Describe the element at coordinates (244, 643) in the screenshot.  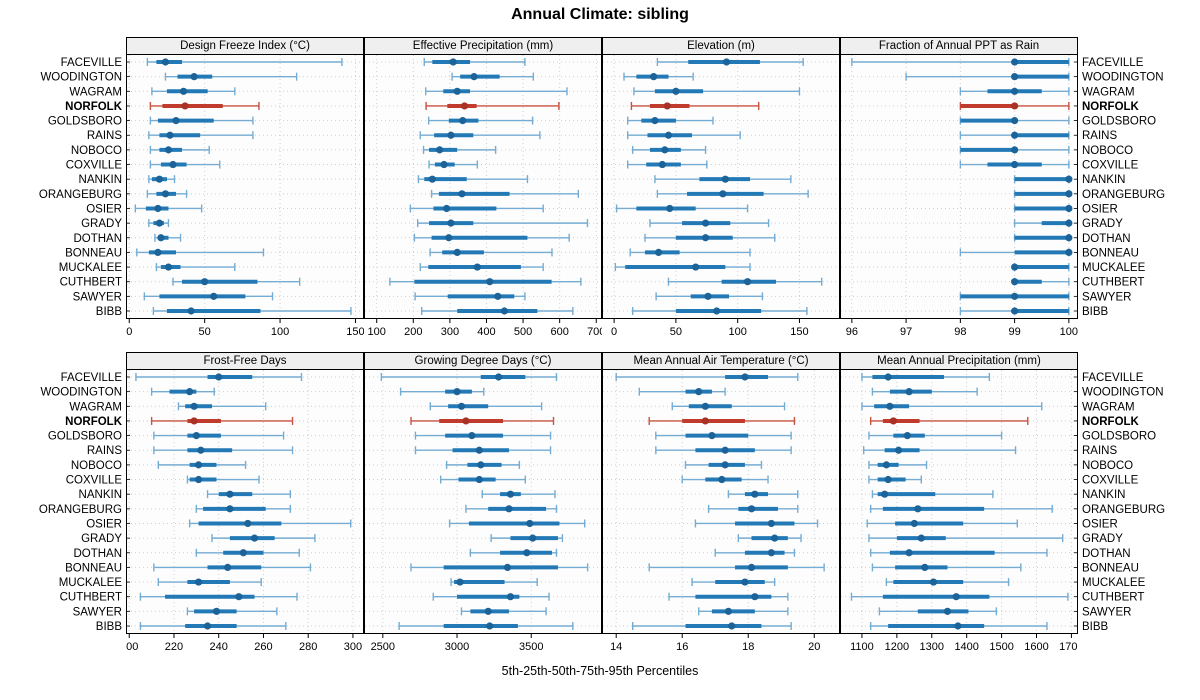
I see `x-axis-frost-free-days: 200 220 240 260 280 300` at that location.